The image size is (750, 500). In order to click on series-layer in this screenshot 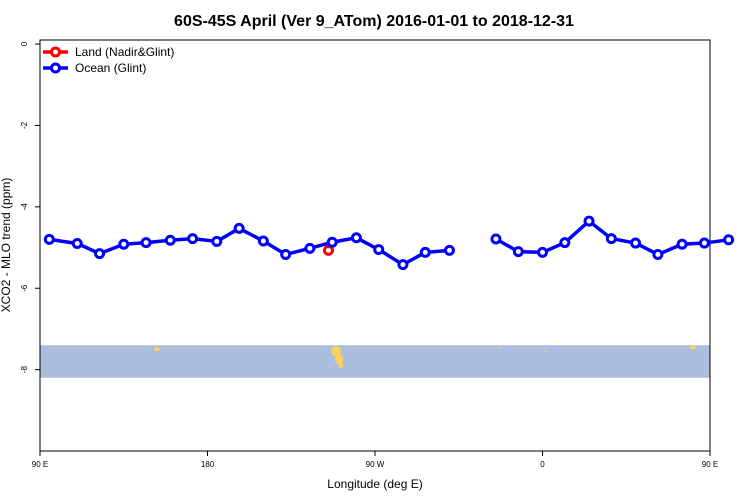, I will do `click(389, 243)`.